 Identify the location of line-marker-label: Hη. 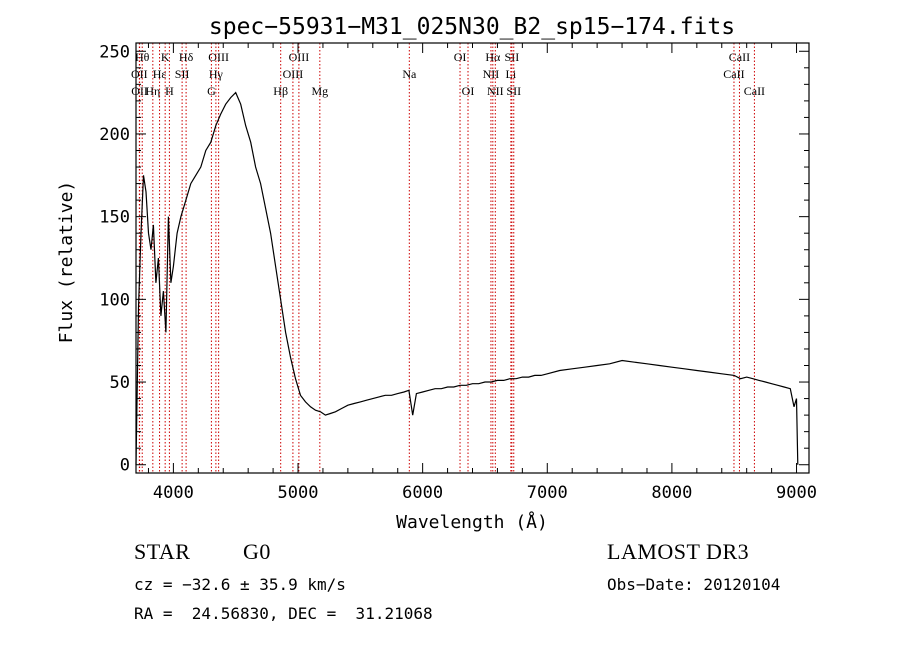
(152, 91).